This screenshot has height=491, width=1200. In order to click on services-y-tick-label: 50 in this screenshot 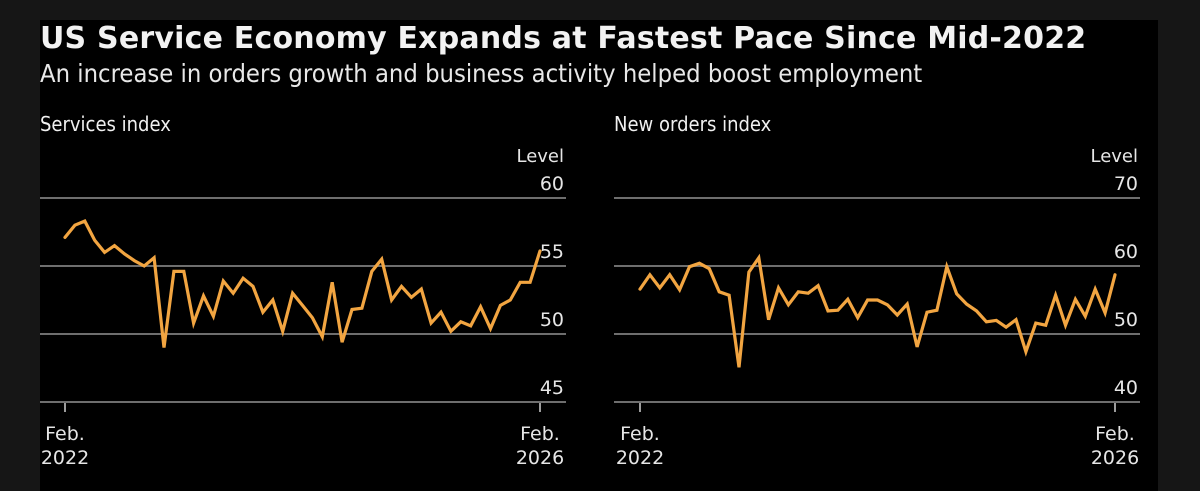, I will do `click(552, 320)`.